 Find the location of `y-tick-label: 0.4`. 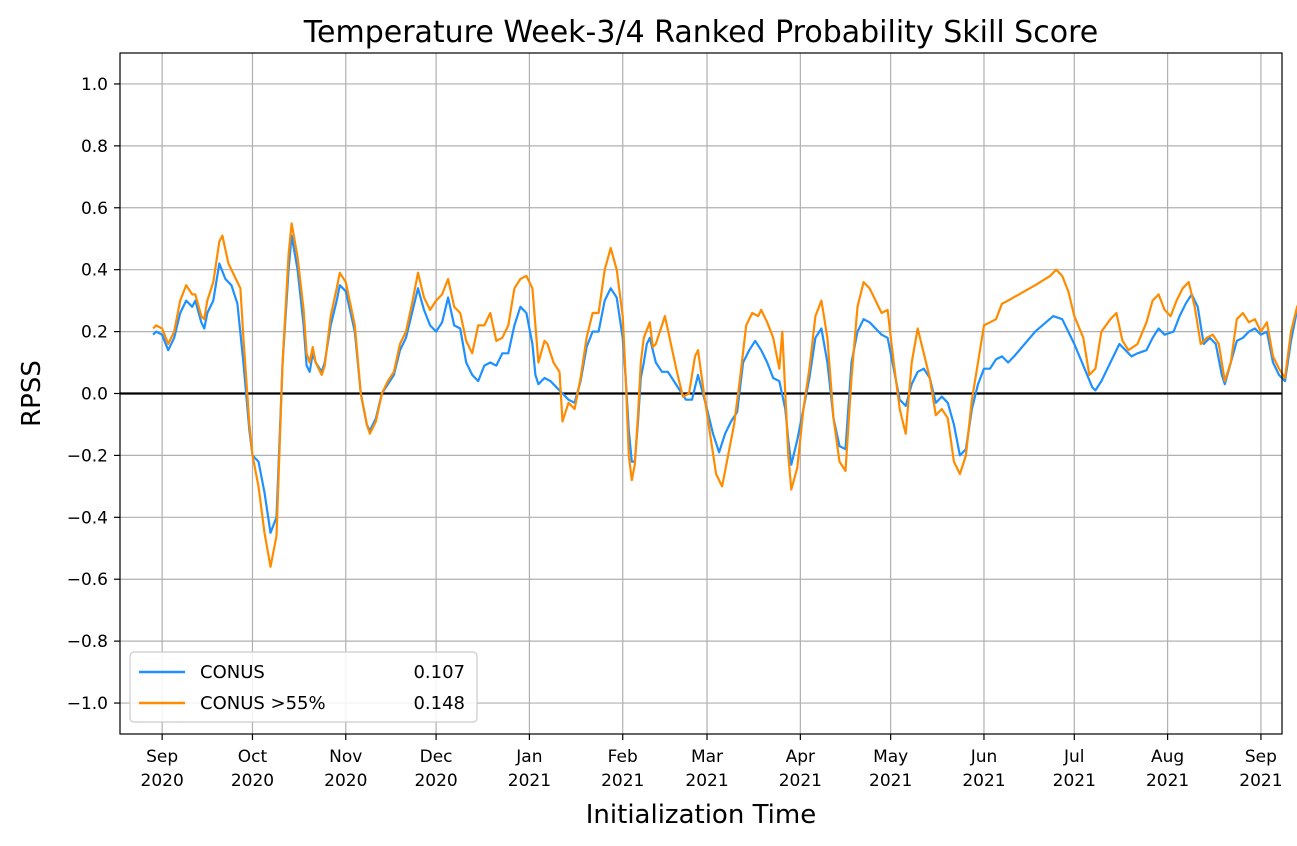

y-tick-label: 0.4 is located at coordinates (94, 271).